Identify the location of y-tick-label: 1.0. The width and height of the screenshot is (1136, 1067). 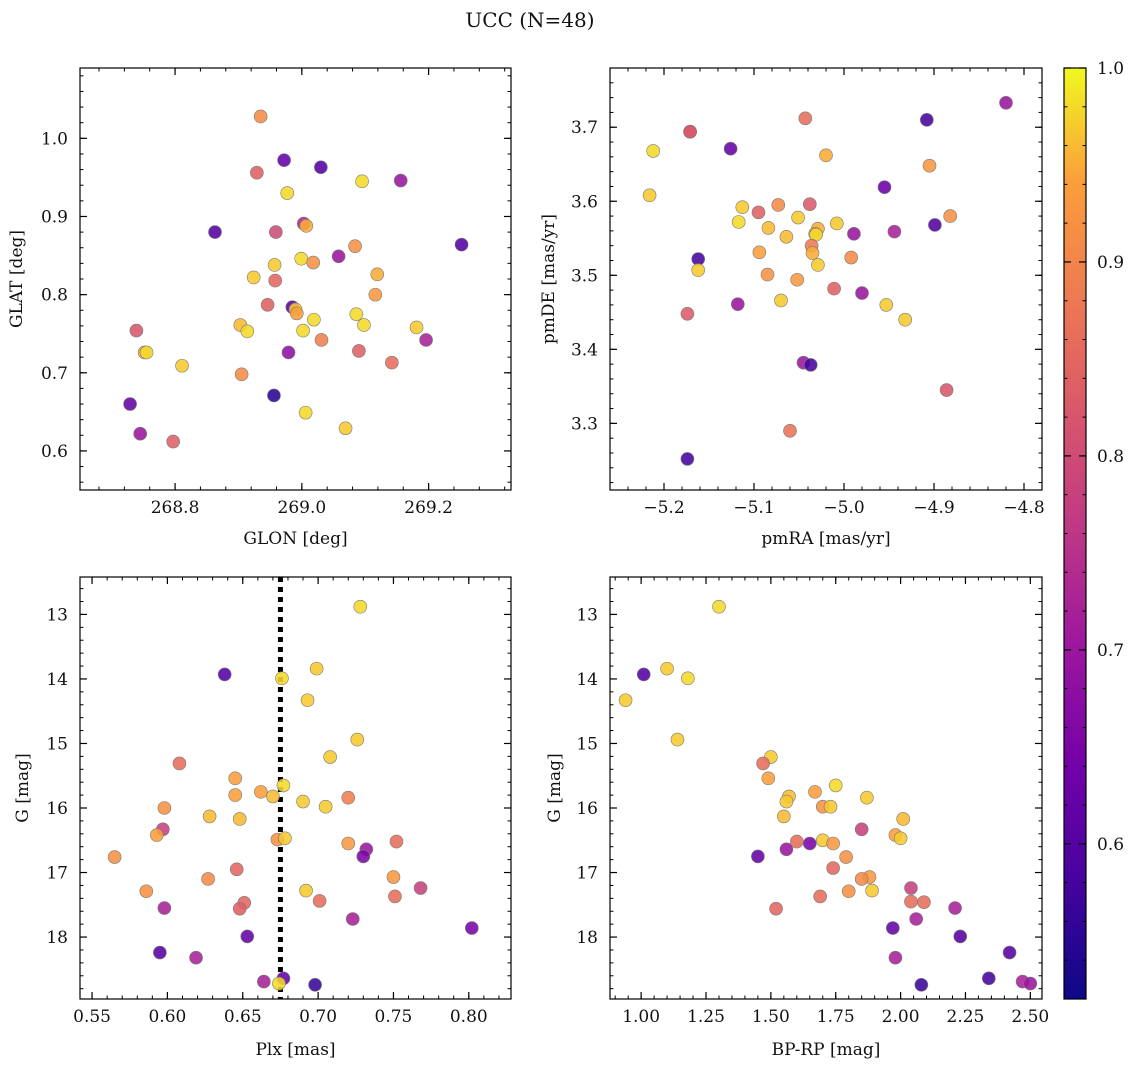
(54, 139).